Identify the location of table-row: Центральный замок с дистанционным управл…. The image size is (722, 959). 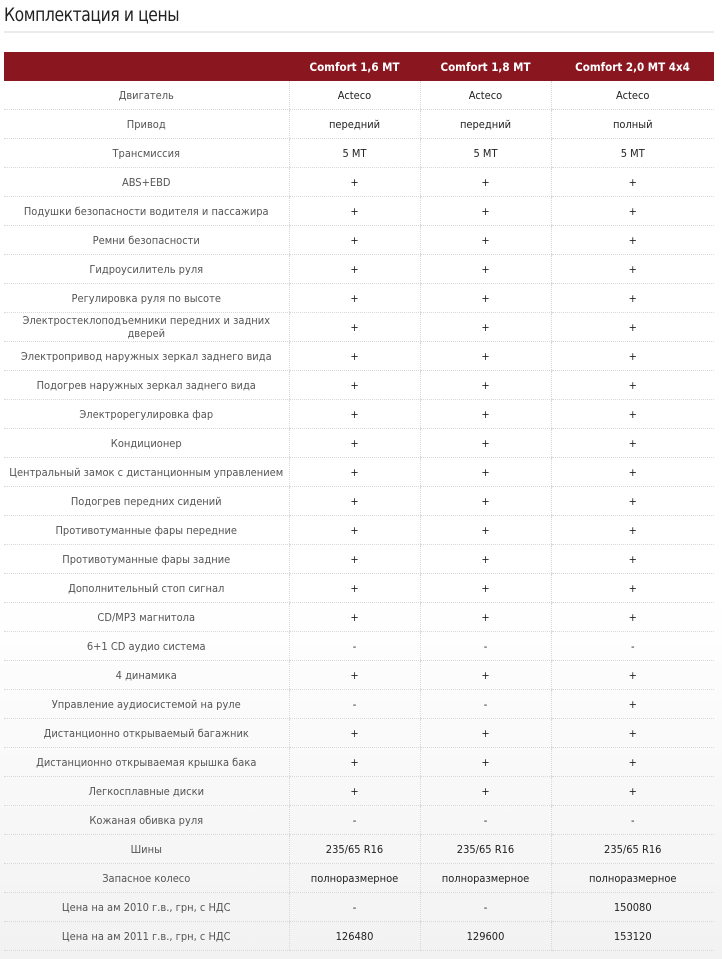
(359, 472).